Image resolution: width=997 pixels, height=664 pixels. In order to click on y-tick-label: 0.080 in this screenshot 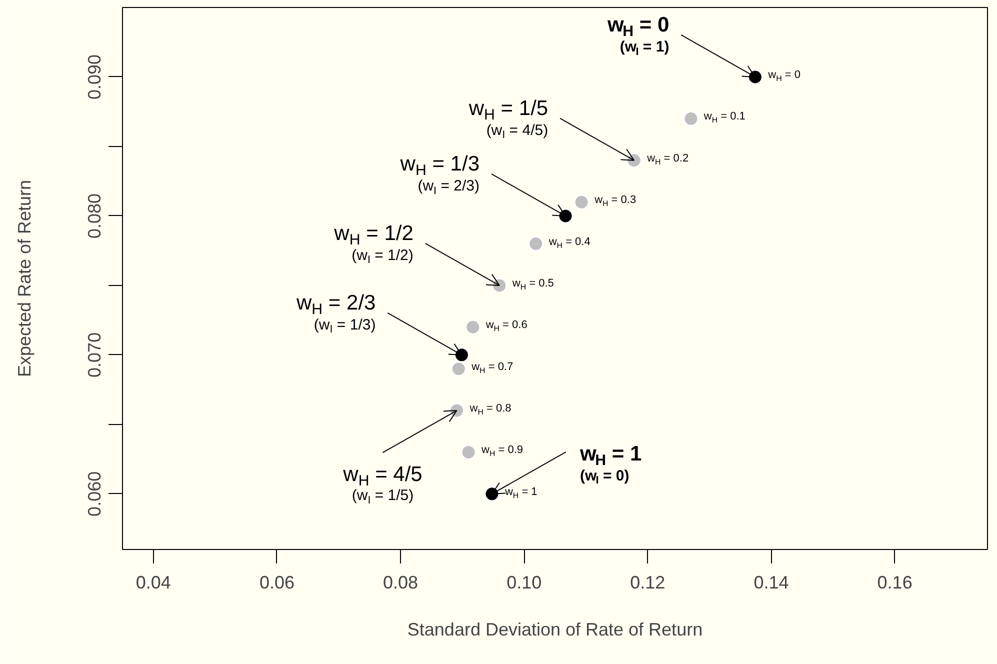, I will do `click(94, 215)`.